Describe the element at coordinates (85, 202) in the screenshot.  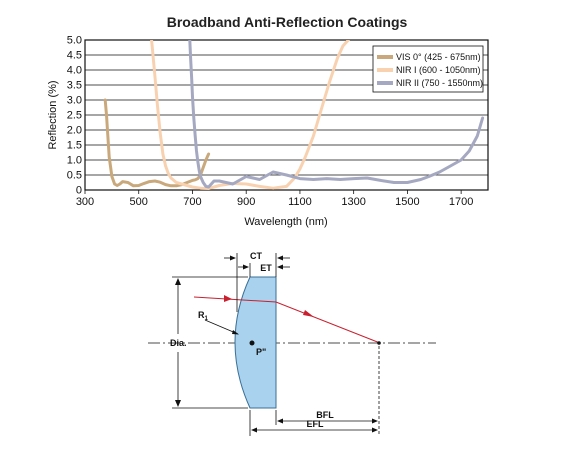
I see `x-tick-label: 300` at that location.